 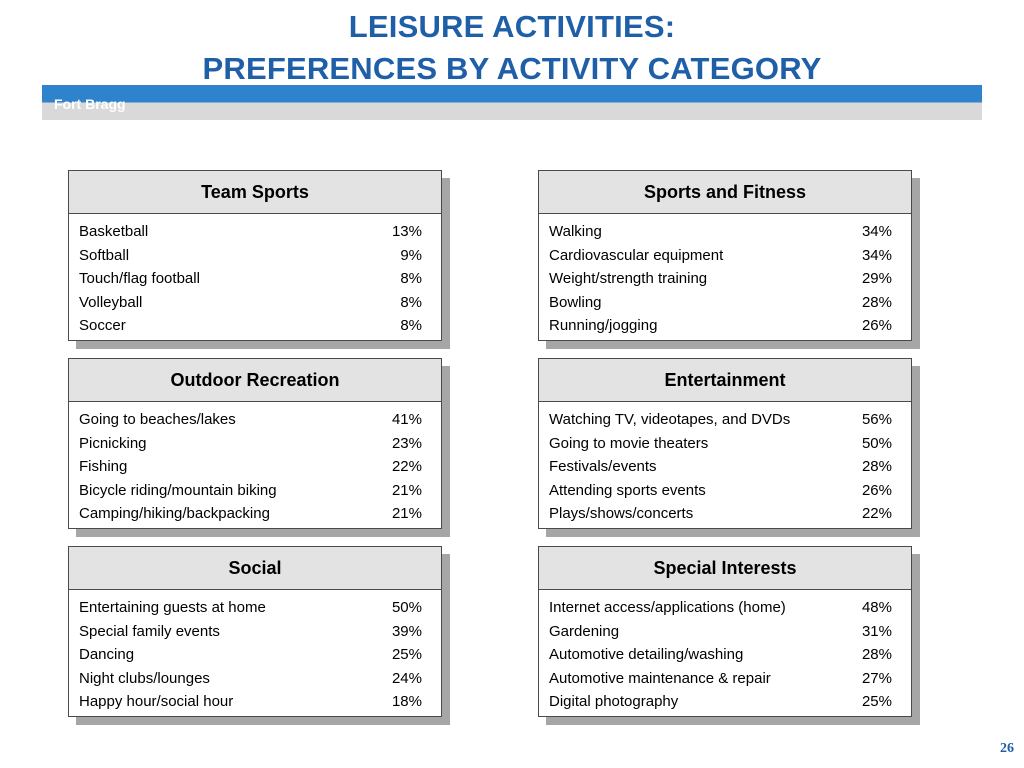 What do you see at coordinates (614, 702) in the screenshot?
I see `activity-name: Digital photography` at bounding box center [614, 702].